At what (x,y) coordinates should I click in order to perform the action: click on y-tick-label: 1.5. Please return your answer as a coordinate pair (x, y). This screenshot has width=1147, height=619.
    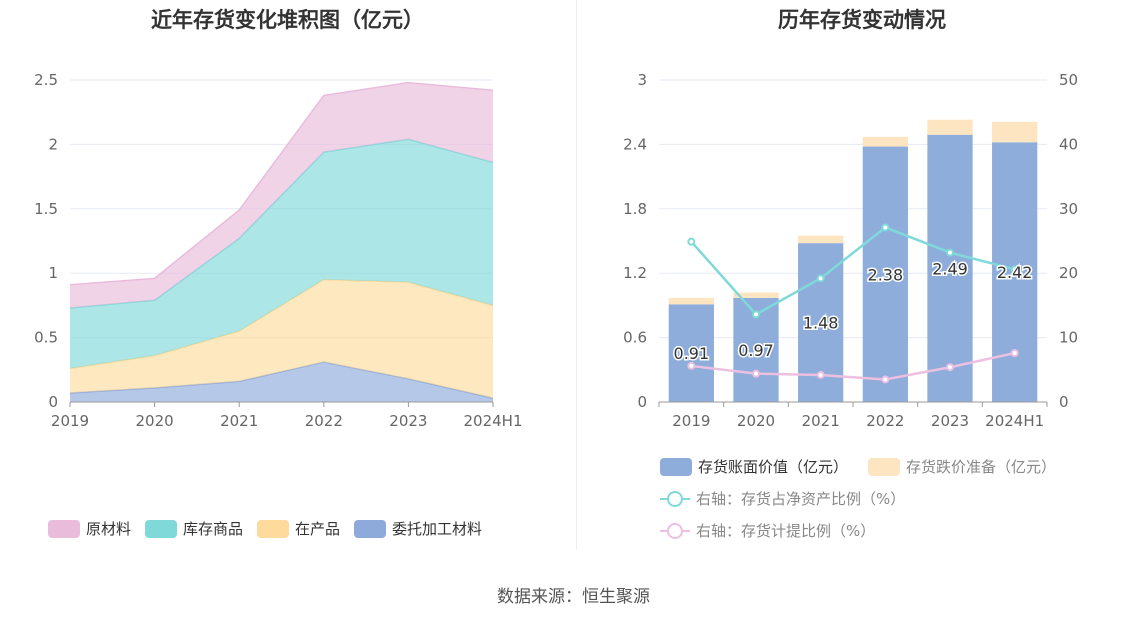
    Looking at the image, I should click on (46, 209).